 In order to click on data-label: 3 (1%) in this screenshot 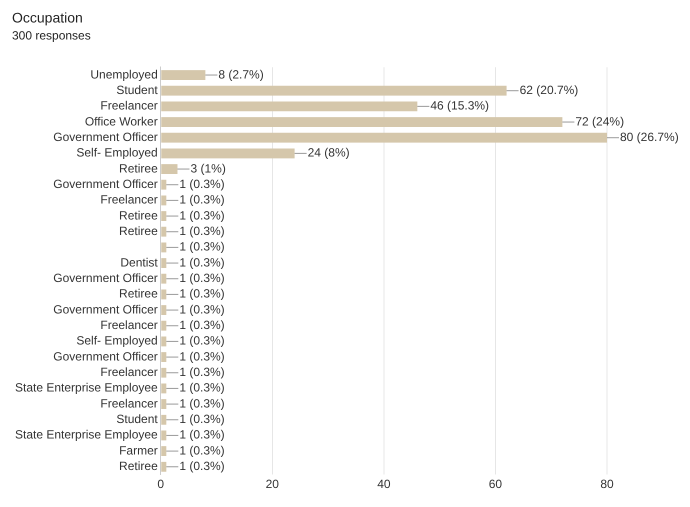, I will do `click(208, 168)`.